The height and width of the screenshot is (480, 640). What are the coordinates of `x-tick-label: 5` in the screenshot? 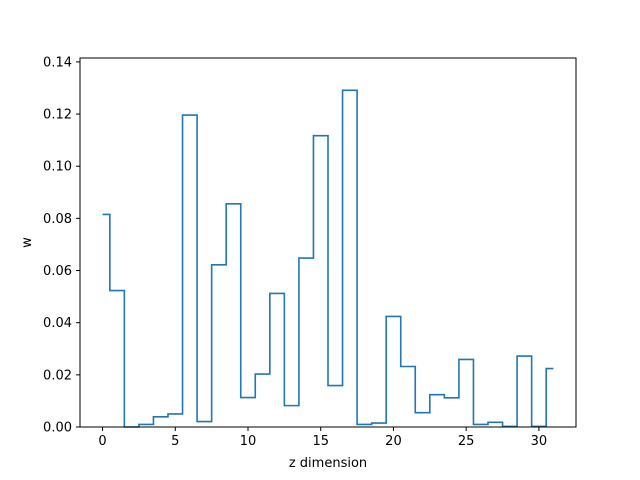 It's located at (175, 441).